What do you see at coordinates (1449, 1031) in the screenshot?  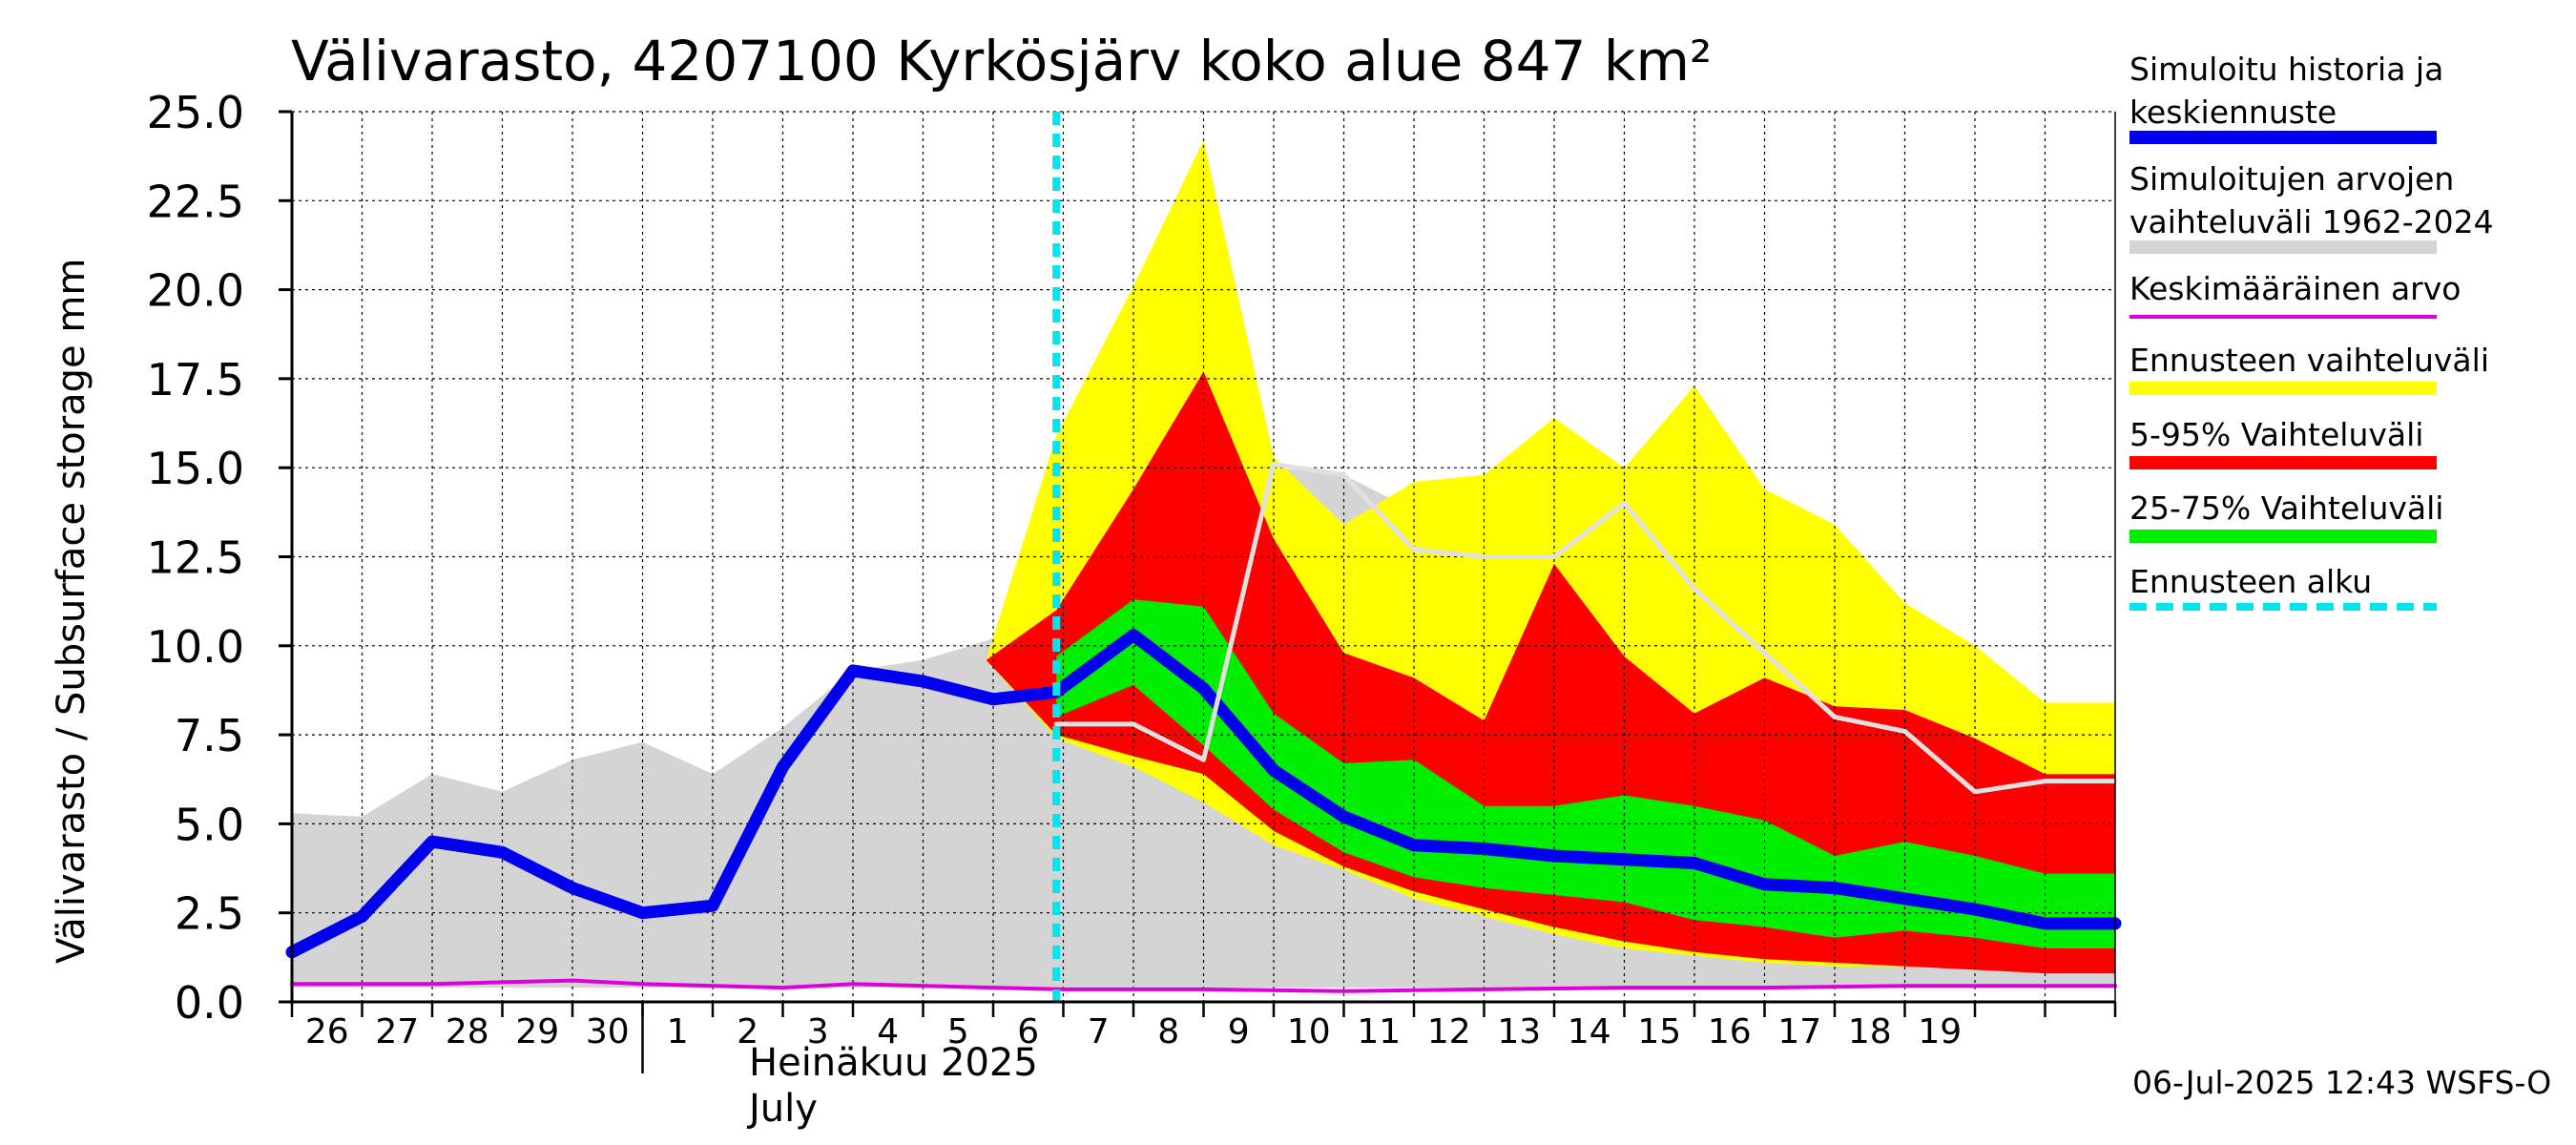 I see `x-tick-label: 12` at bounding box center [1449, 1031].